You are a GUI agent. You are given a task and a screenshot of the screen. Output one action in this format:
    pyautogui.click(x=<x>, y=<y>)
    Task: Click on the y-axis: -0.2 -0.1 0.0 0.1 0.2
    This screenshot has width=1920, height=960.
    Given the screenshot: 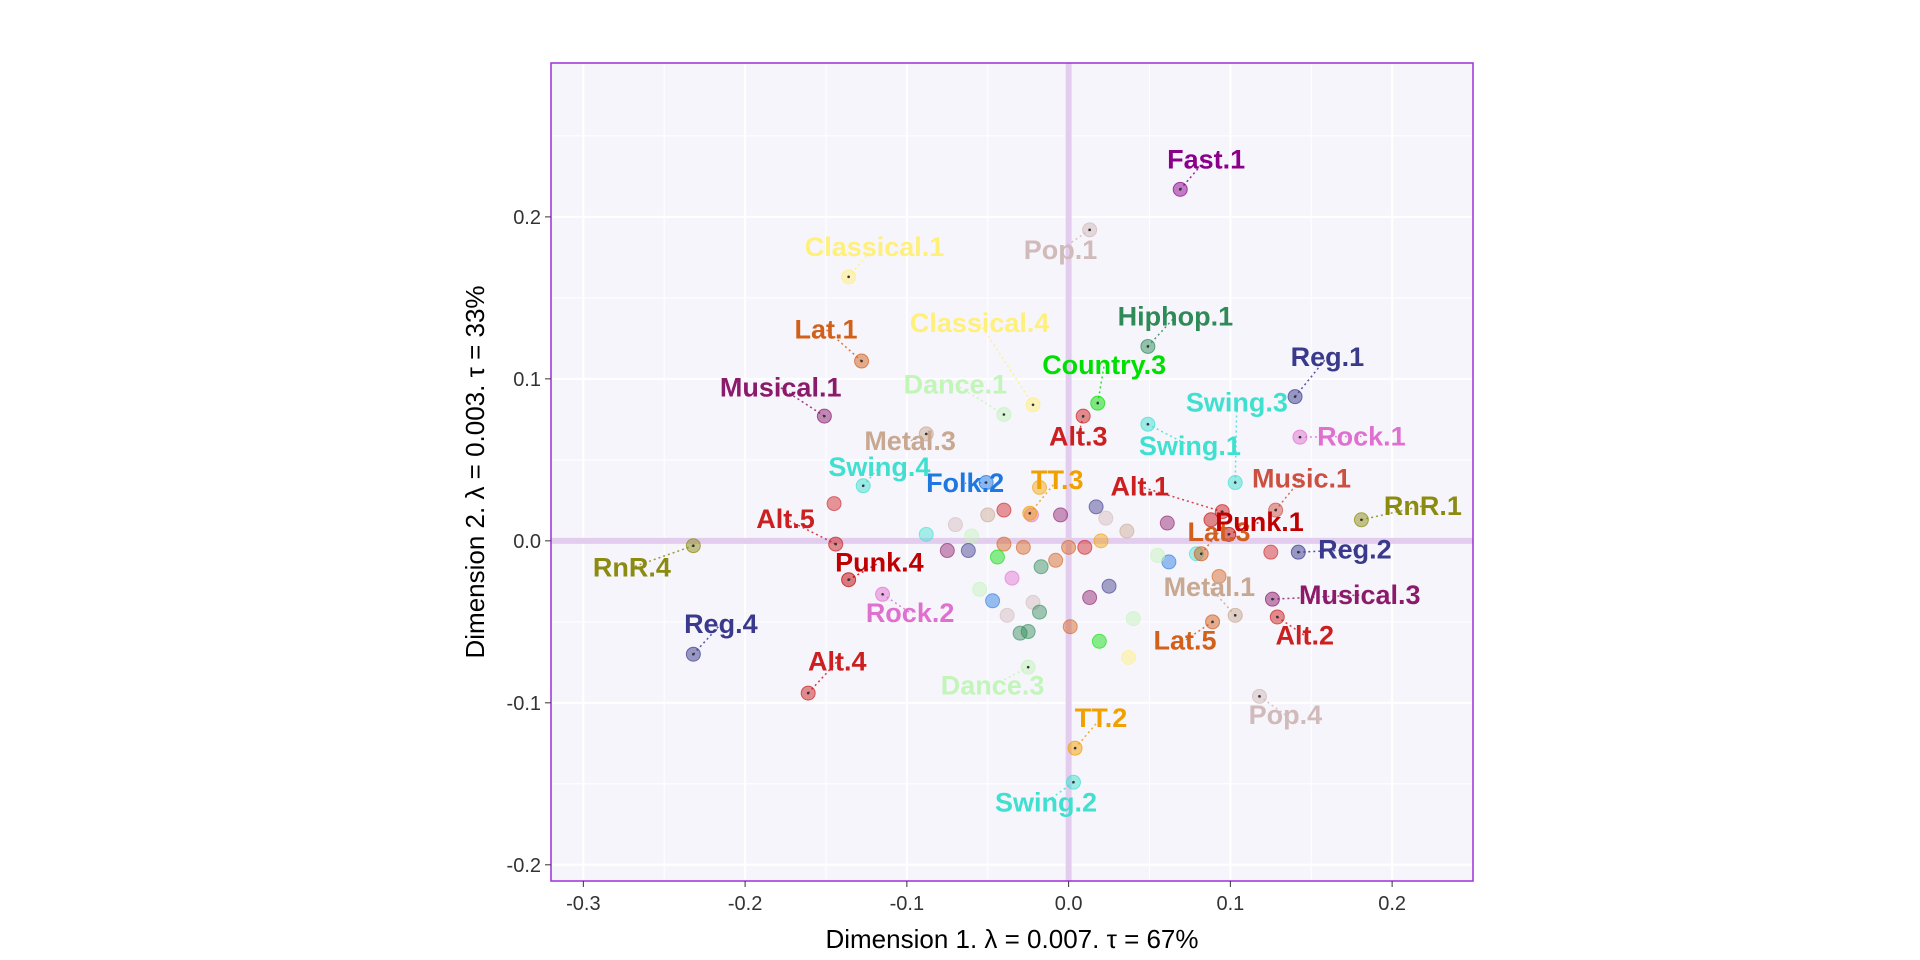 What is the action you would take?
    pyautogui.click(x=529, y=542)
    